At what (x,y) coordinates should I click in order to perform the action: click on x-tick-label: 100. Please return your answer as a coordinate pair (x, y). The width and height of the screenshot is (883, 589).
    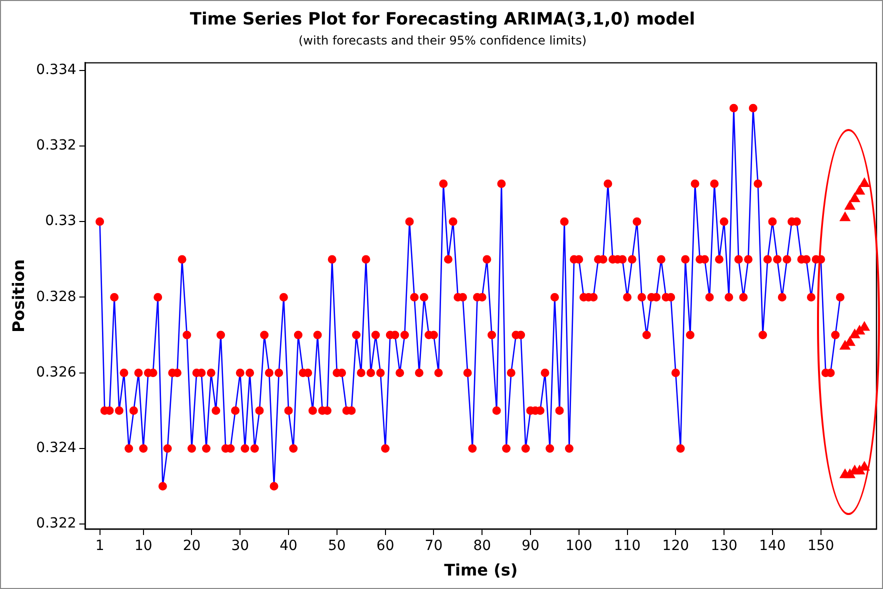
    Looking at the image, I should click on (579, 546).